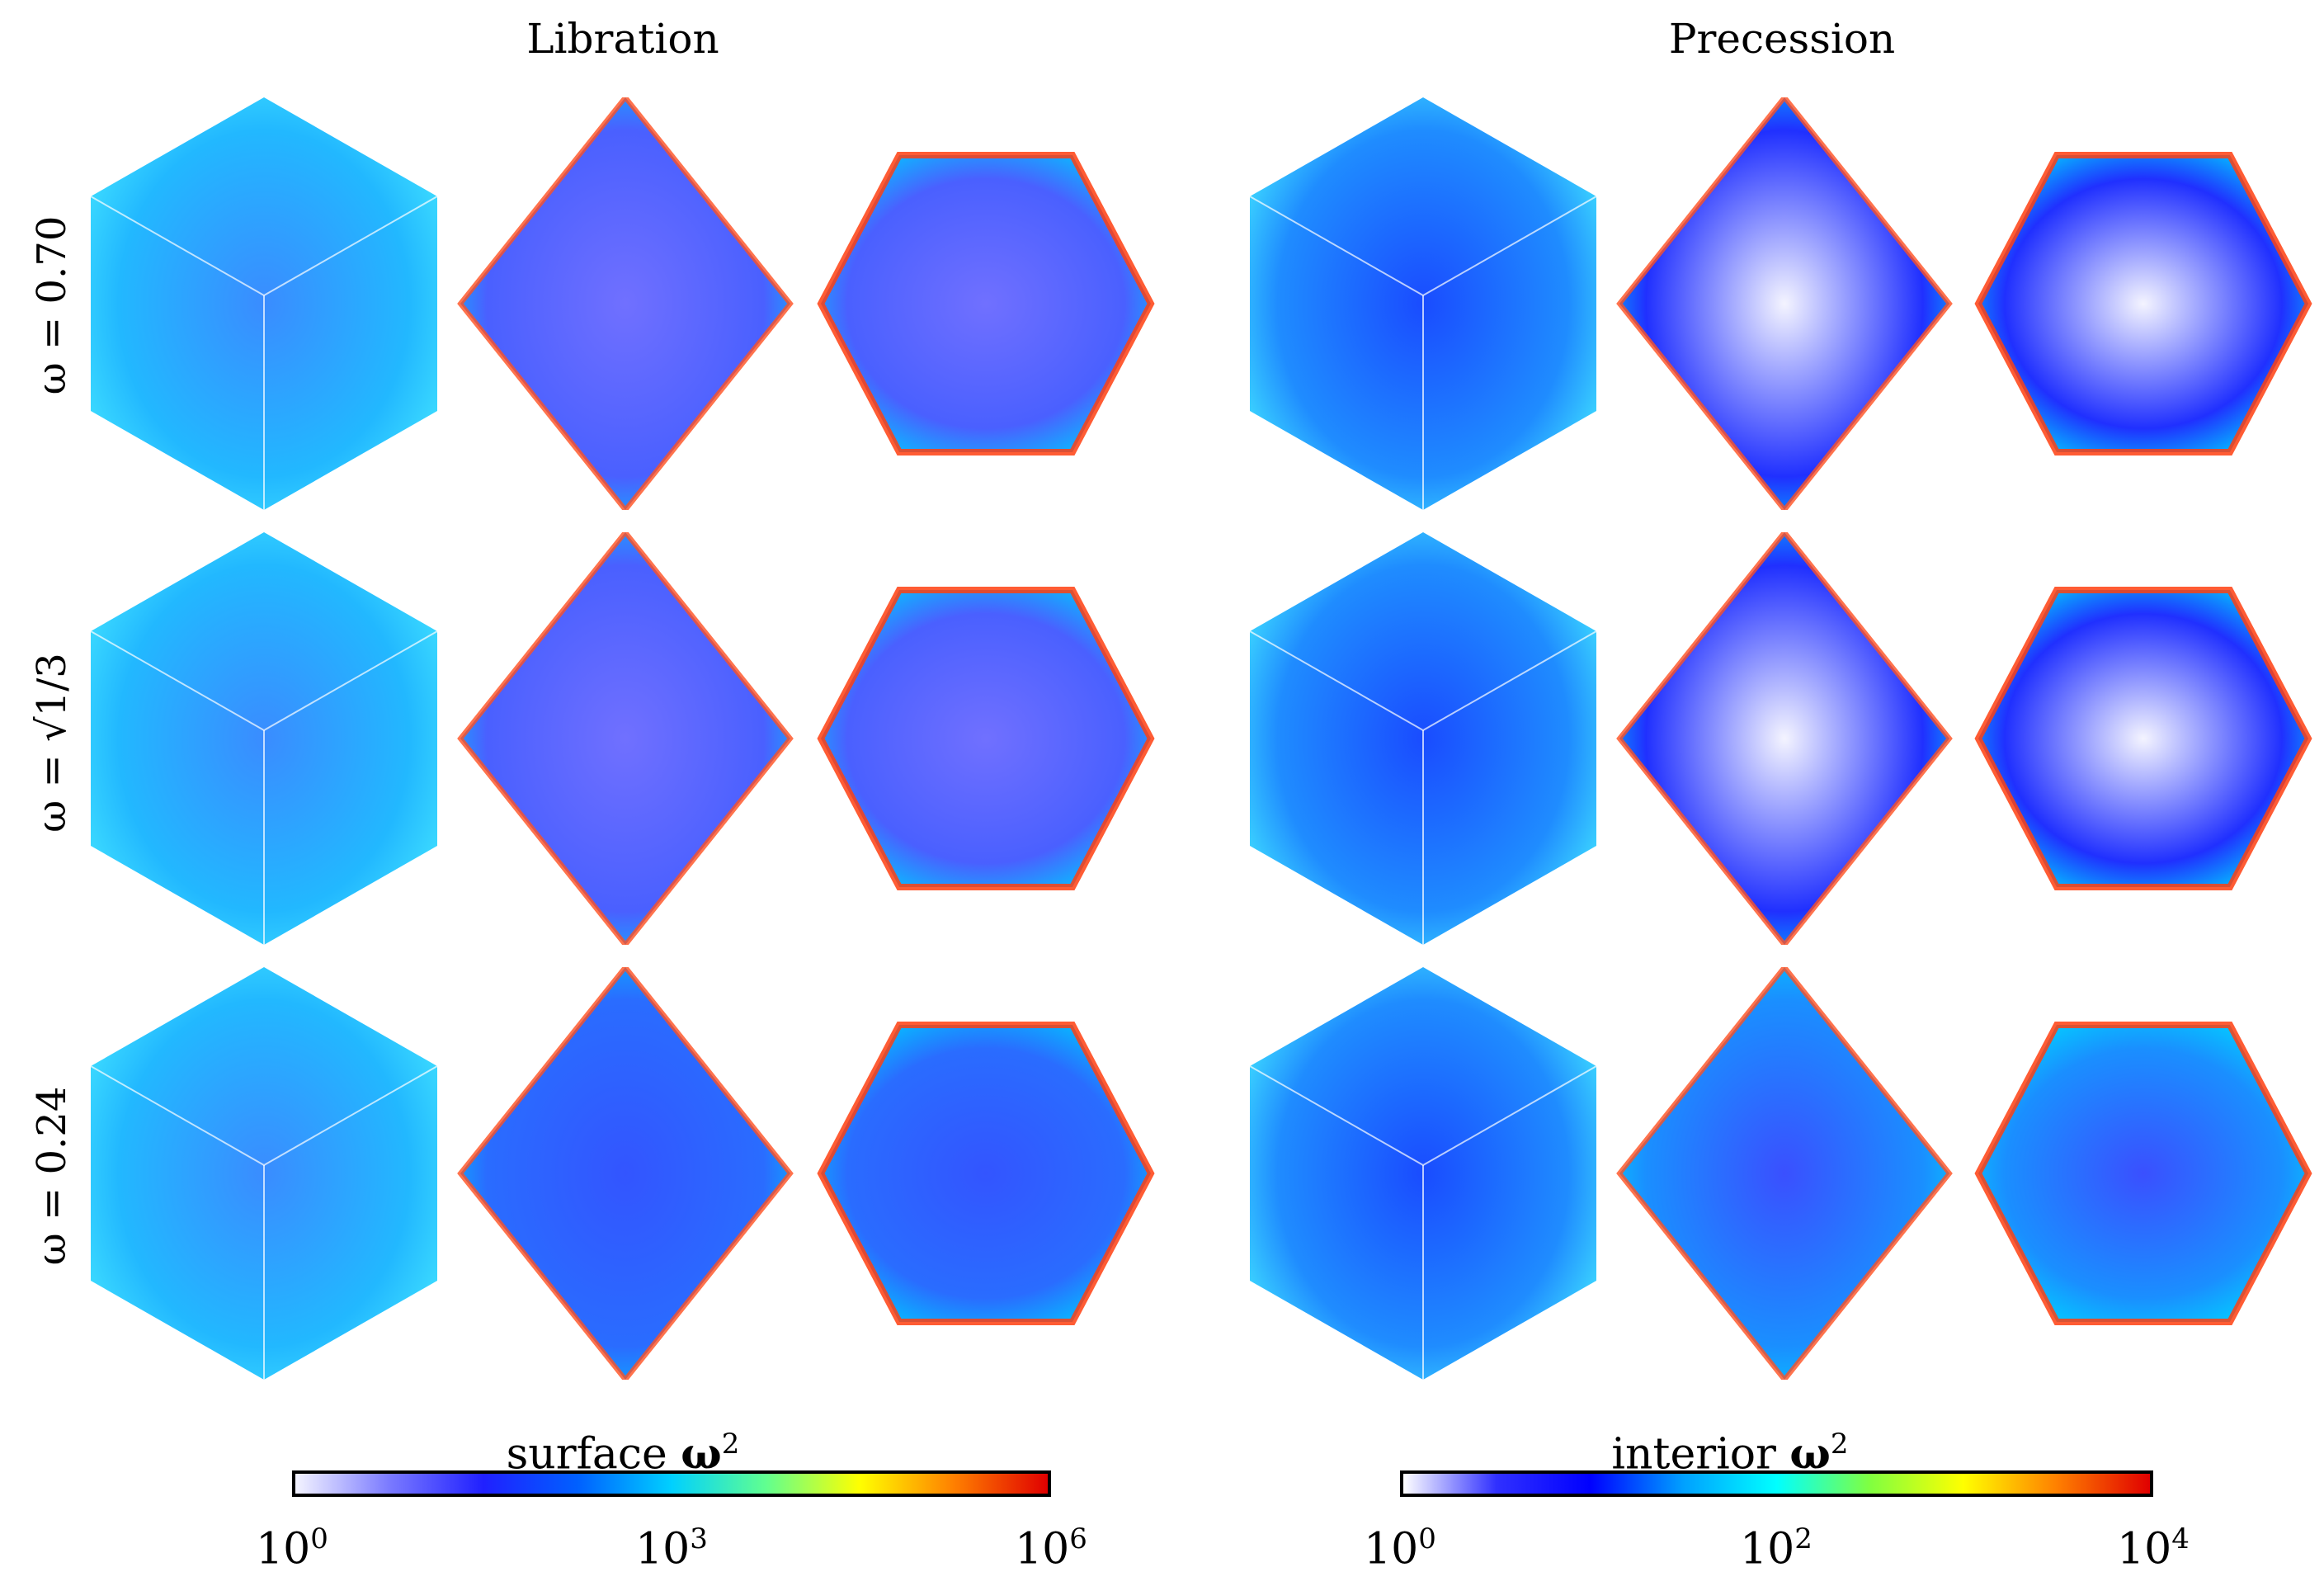  I want to click on libration-row3-hexagon-panel, so click(986, 1173).